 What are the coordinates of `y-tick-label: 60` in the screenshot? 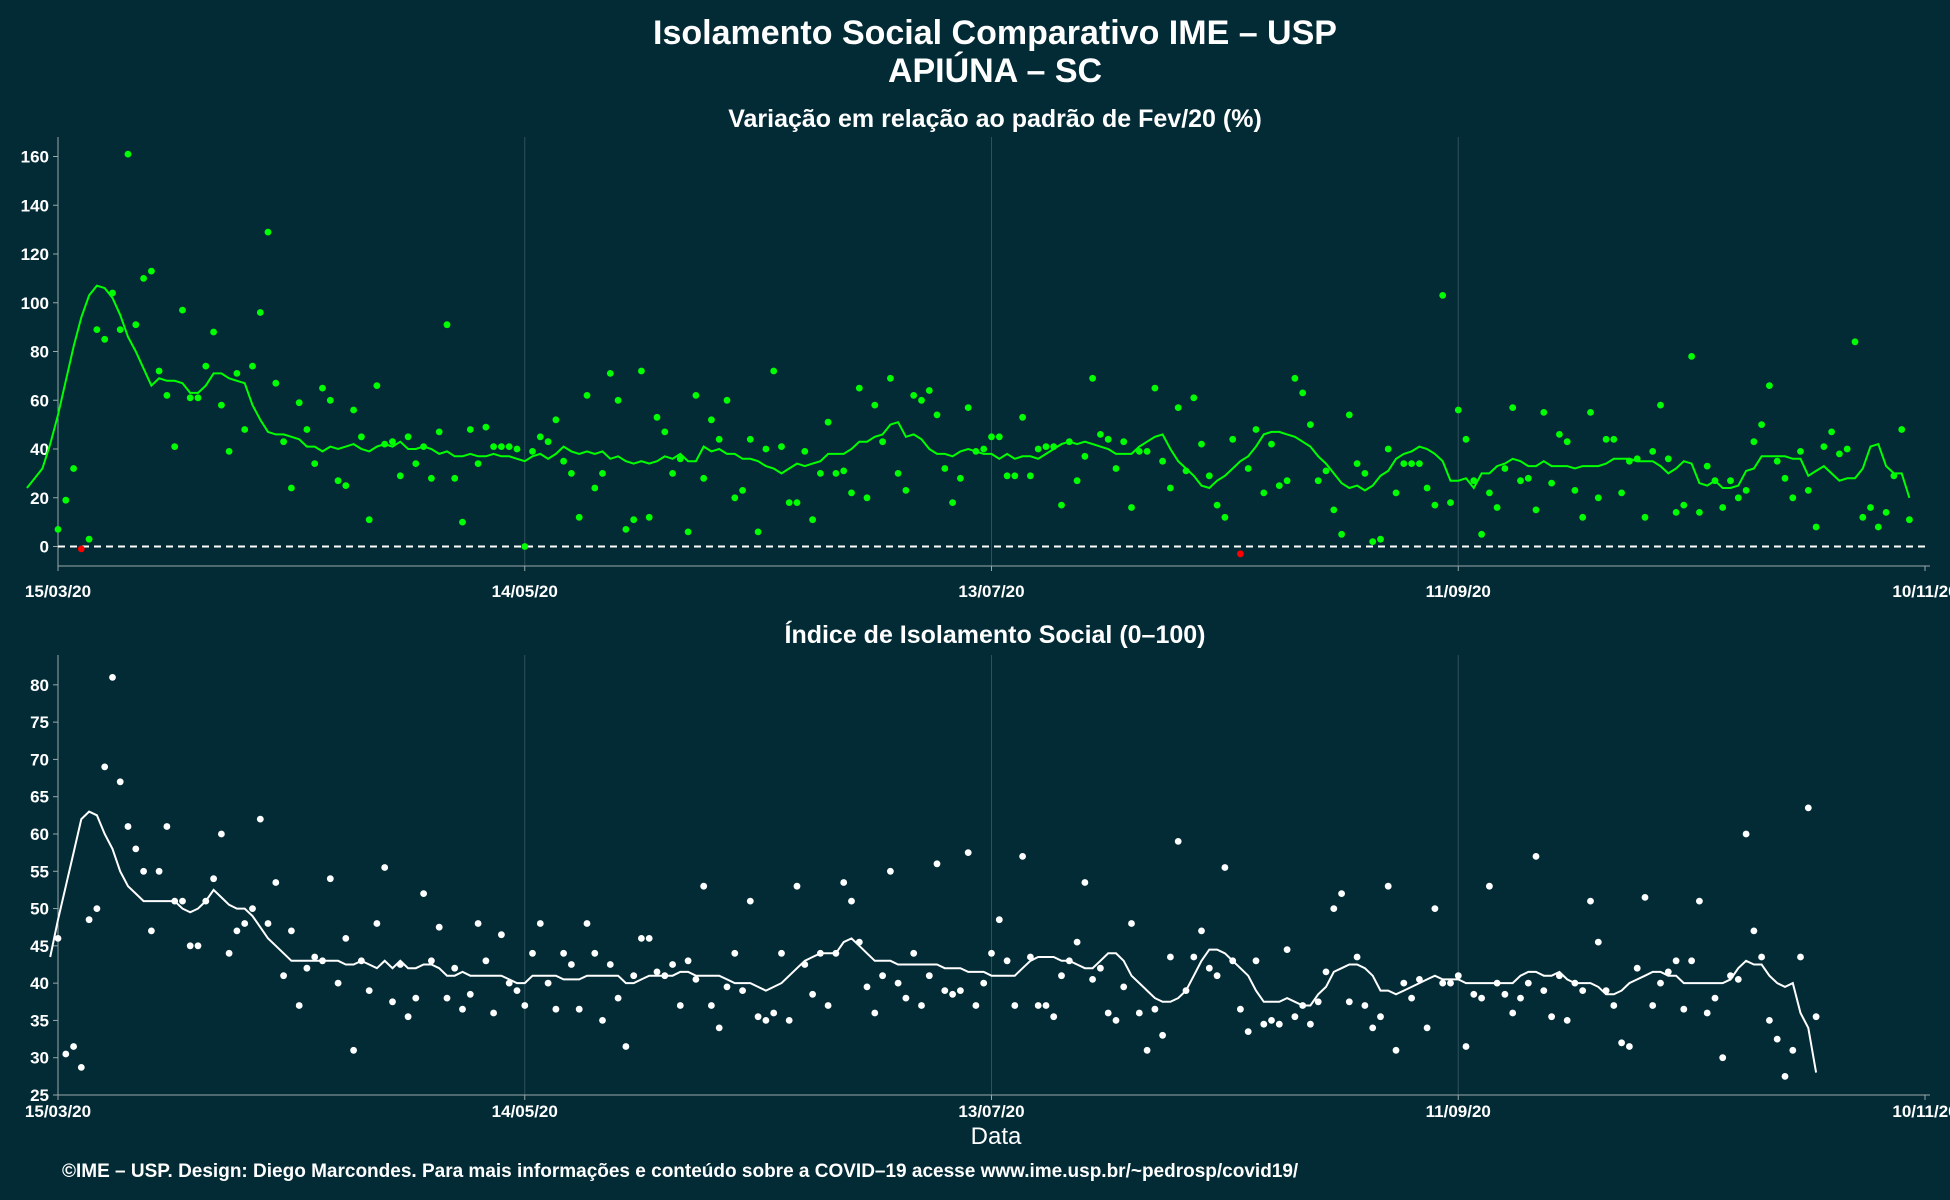 It's located at (39, 400).